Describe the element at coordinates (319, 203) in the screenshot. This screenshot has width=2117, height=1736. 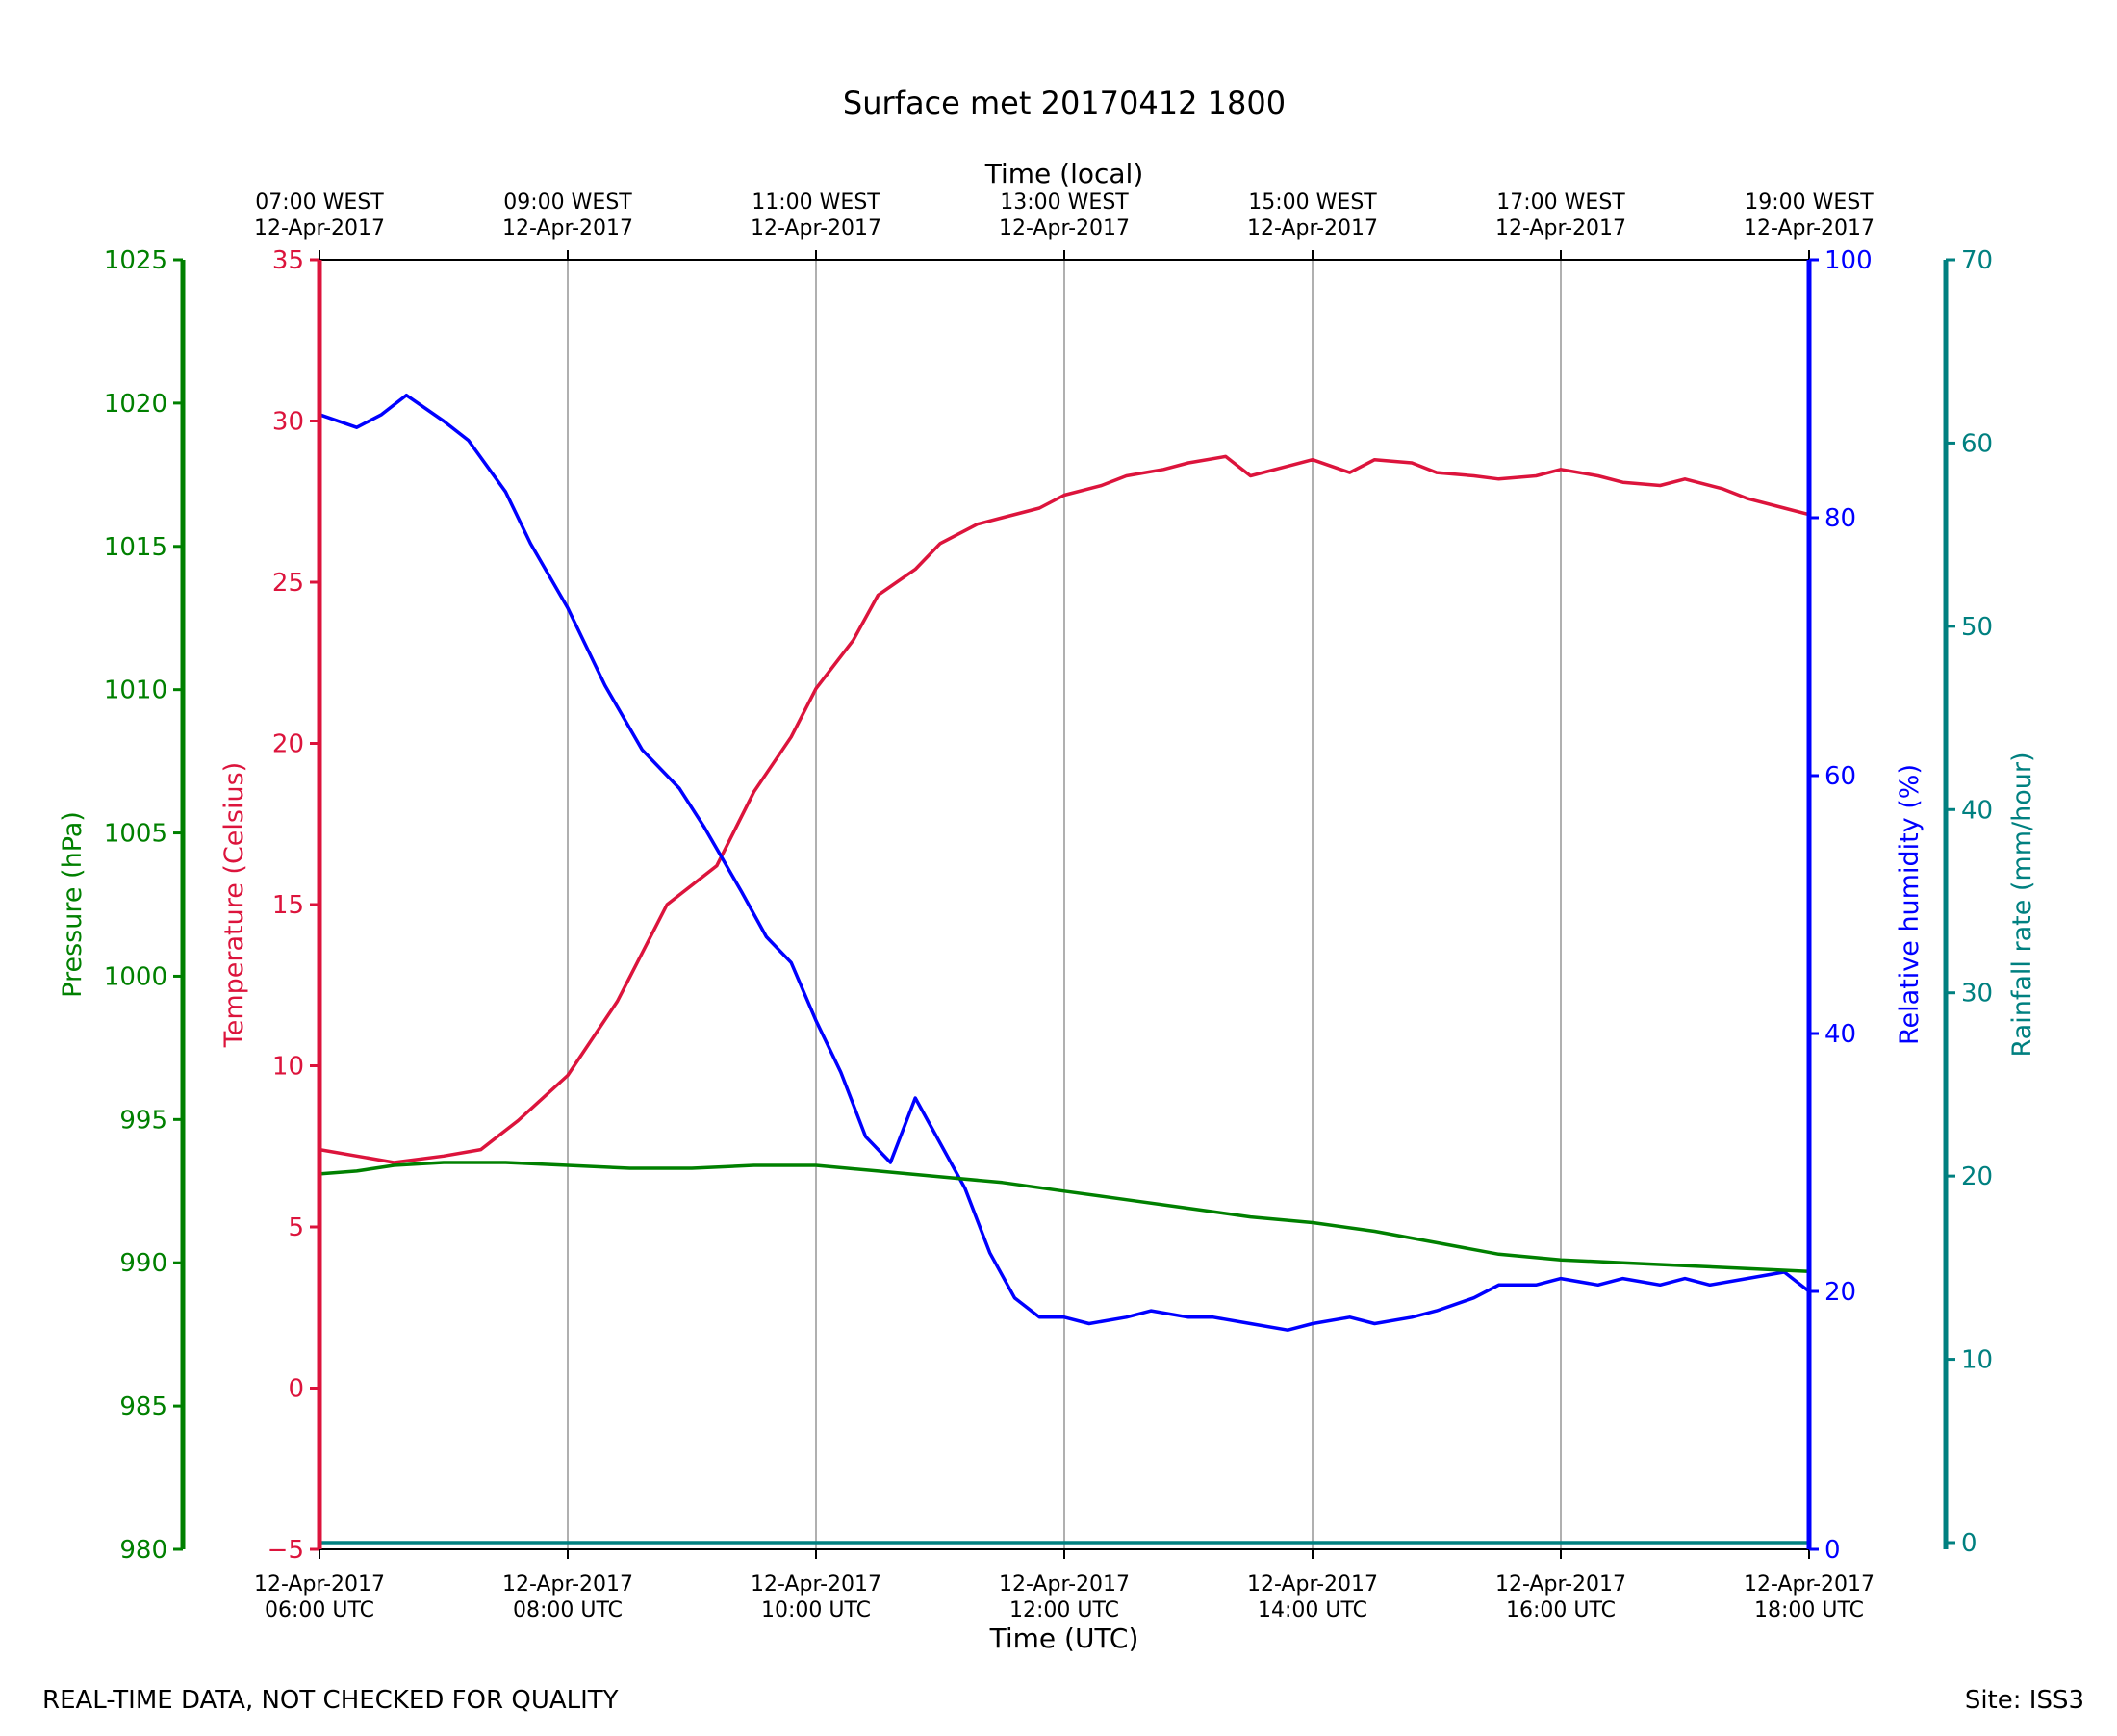
I see `top-tick-label-local: 07:00 WEST` at that location.